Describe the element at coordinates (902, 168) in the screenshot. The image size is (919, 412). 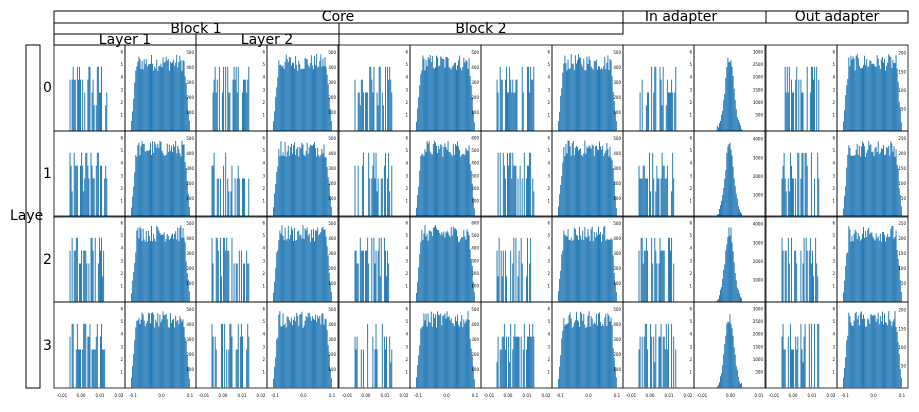
I see `y-tick-label: 150` at that location.